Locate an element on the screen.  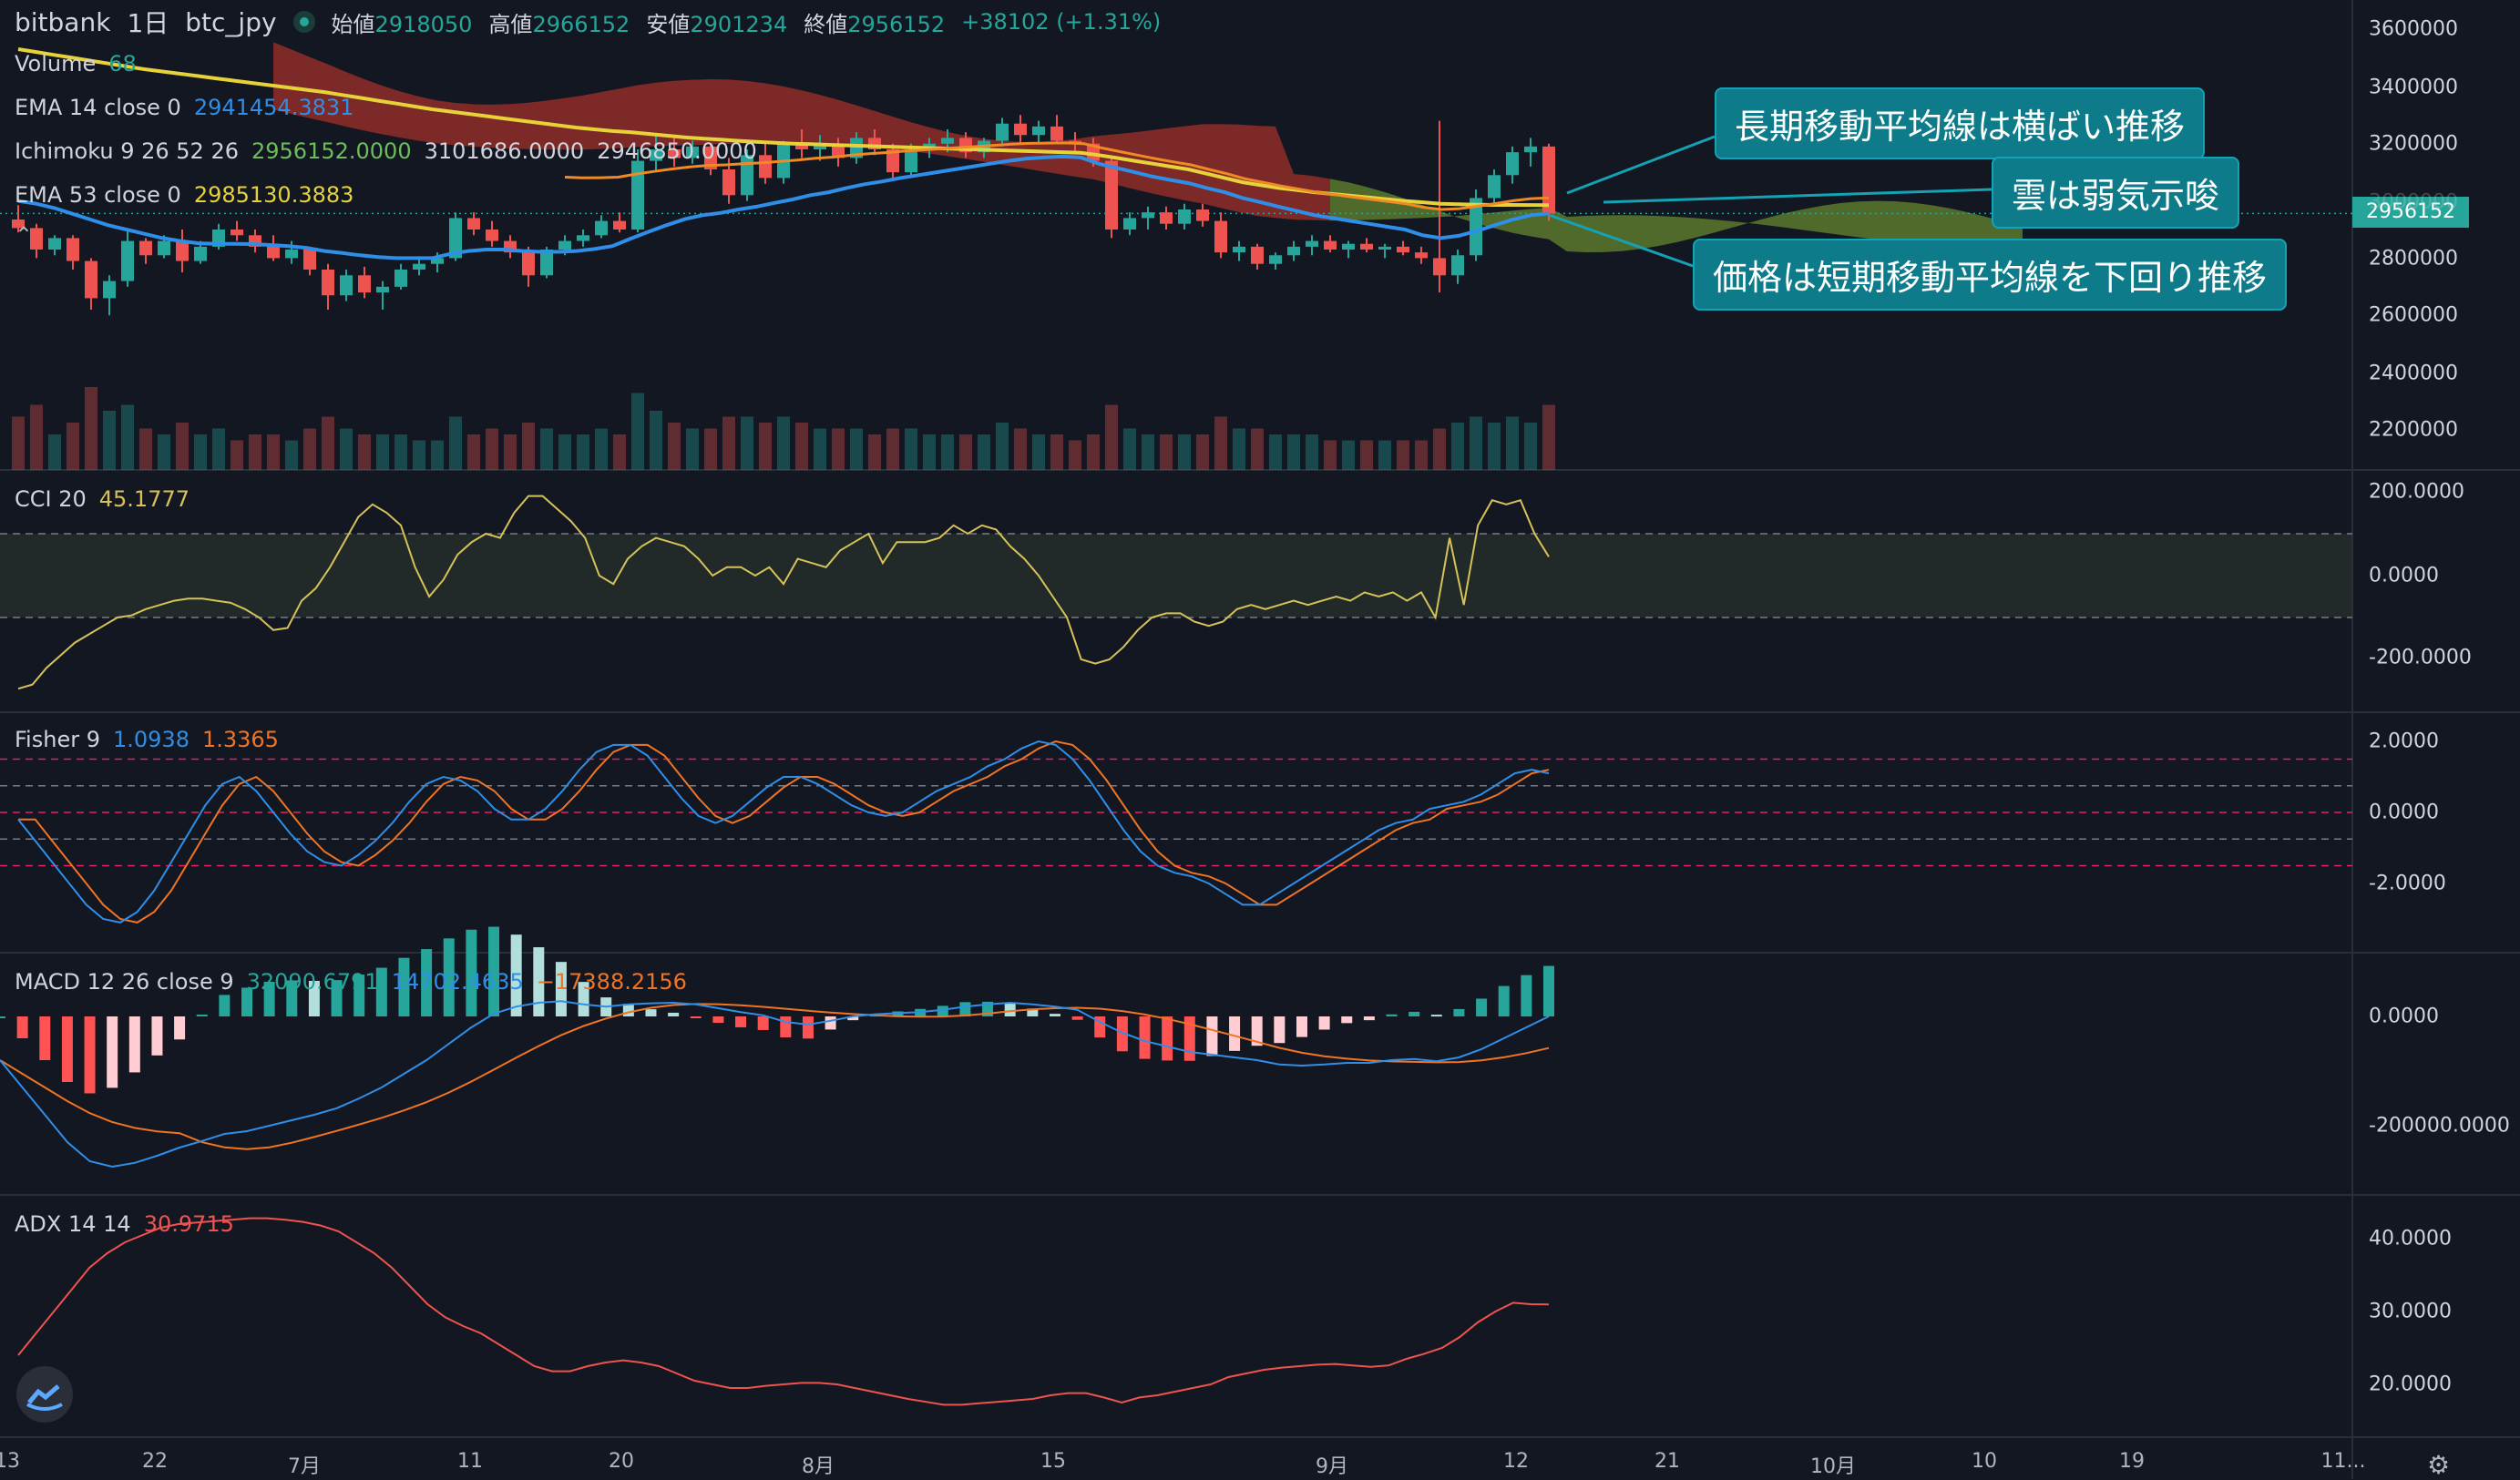
ohlc-close-label: 終値 is located at coordinates (826, 24).